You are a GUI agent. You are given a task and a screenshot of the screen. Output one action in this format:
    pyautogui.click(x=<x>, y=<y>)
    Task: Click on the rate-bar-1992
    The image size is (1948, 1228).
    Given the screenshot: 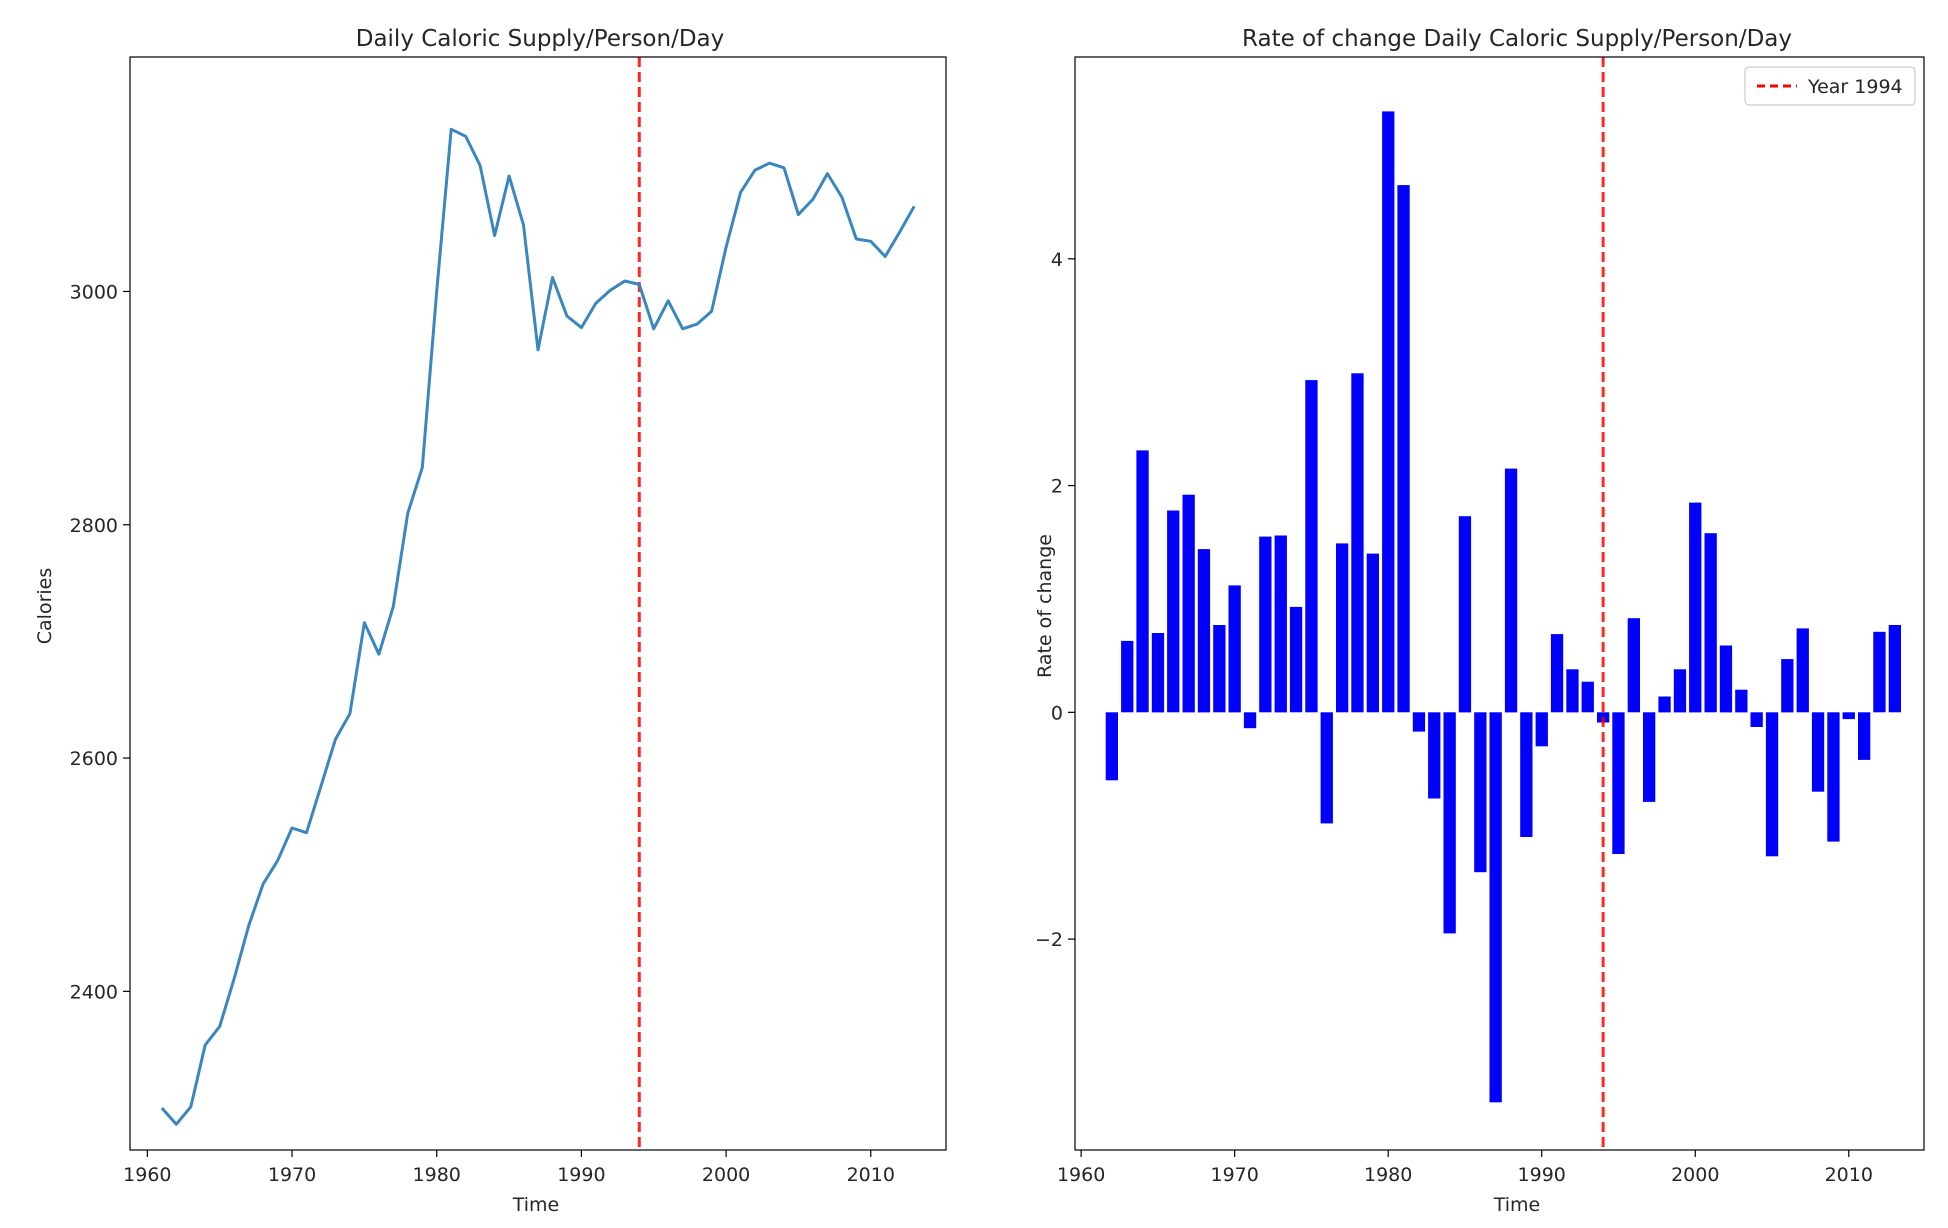 What is the action you would take?
    pyautogui.click(x=1572, y=691)
    